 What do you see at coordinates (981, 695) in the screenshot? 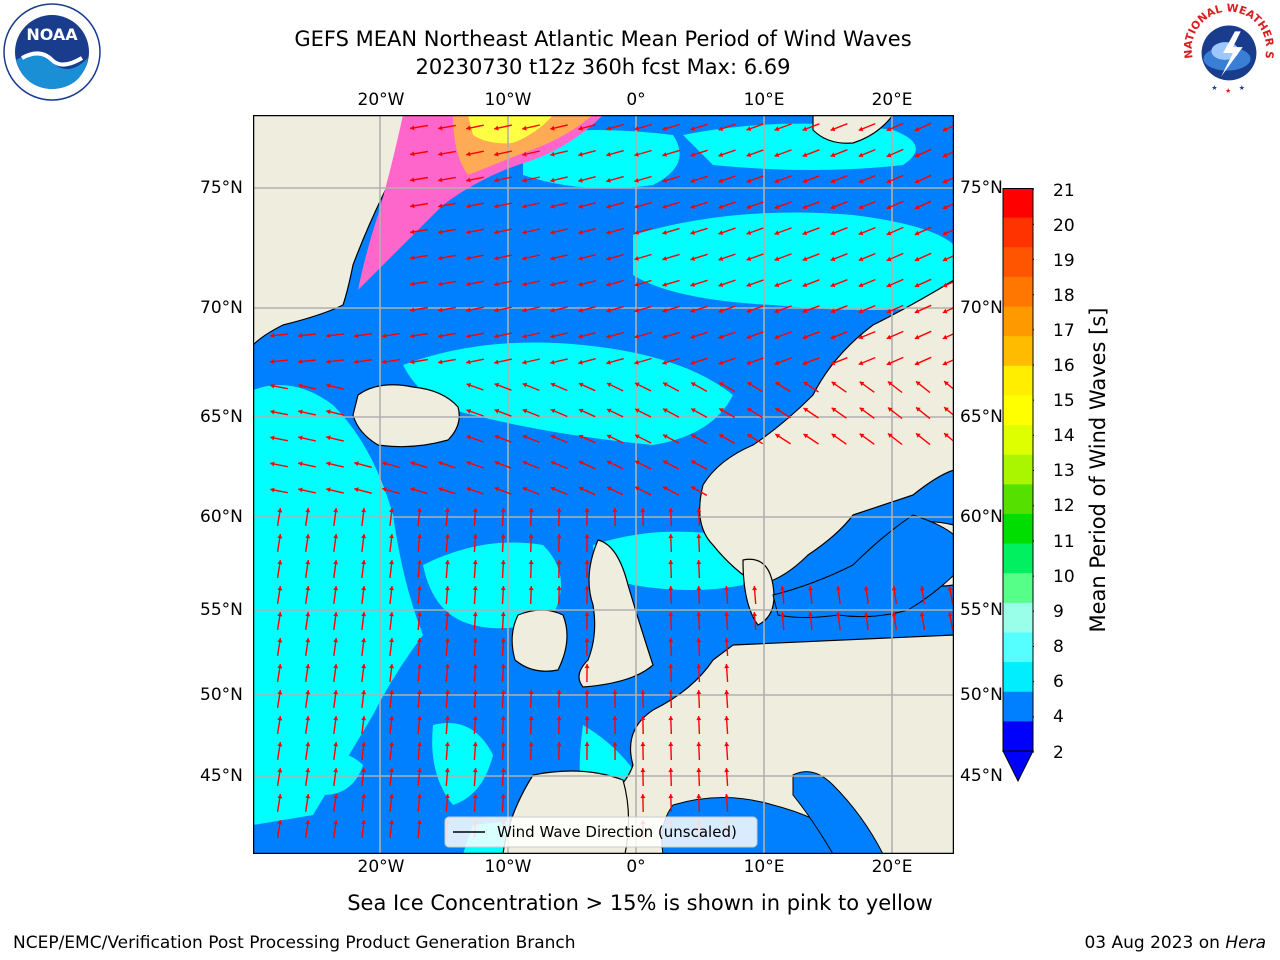
I see `lat-label-right: 50°N` at bounding box center [981, 695].